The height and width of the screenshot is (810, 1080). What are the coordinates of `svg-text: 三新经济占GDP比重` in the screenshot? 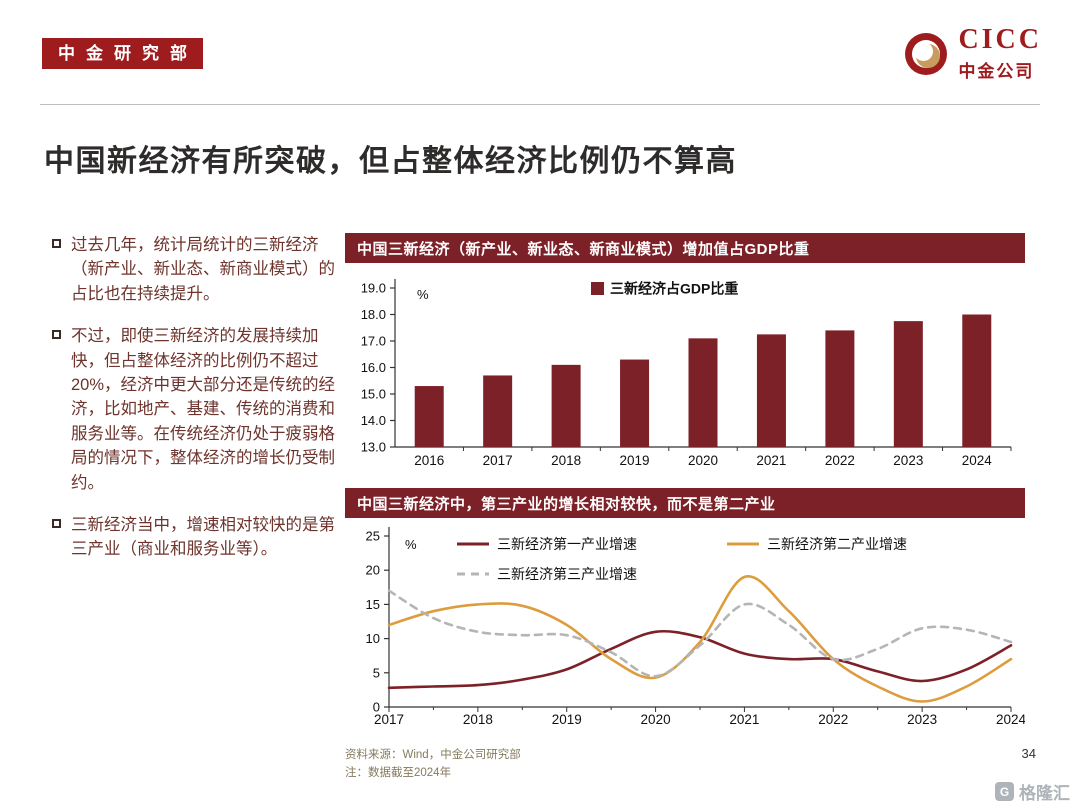 It's located at (674, 289).